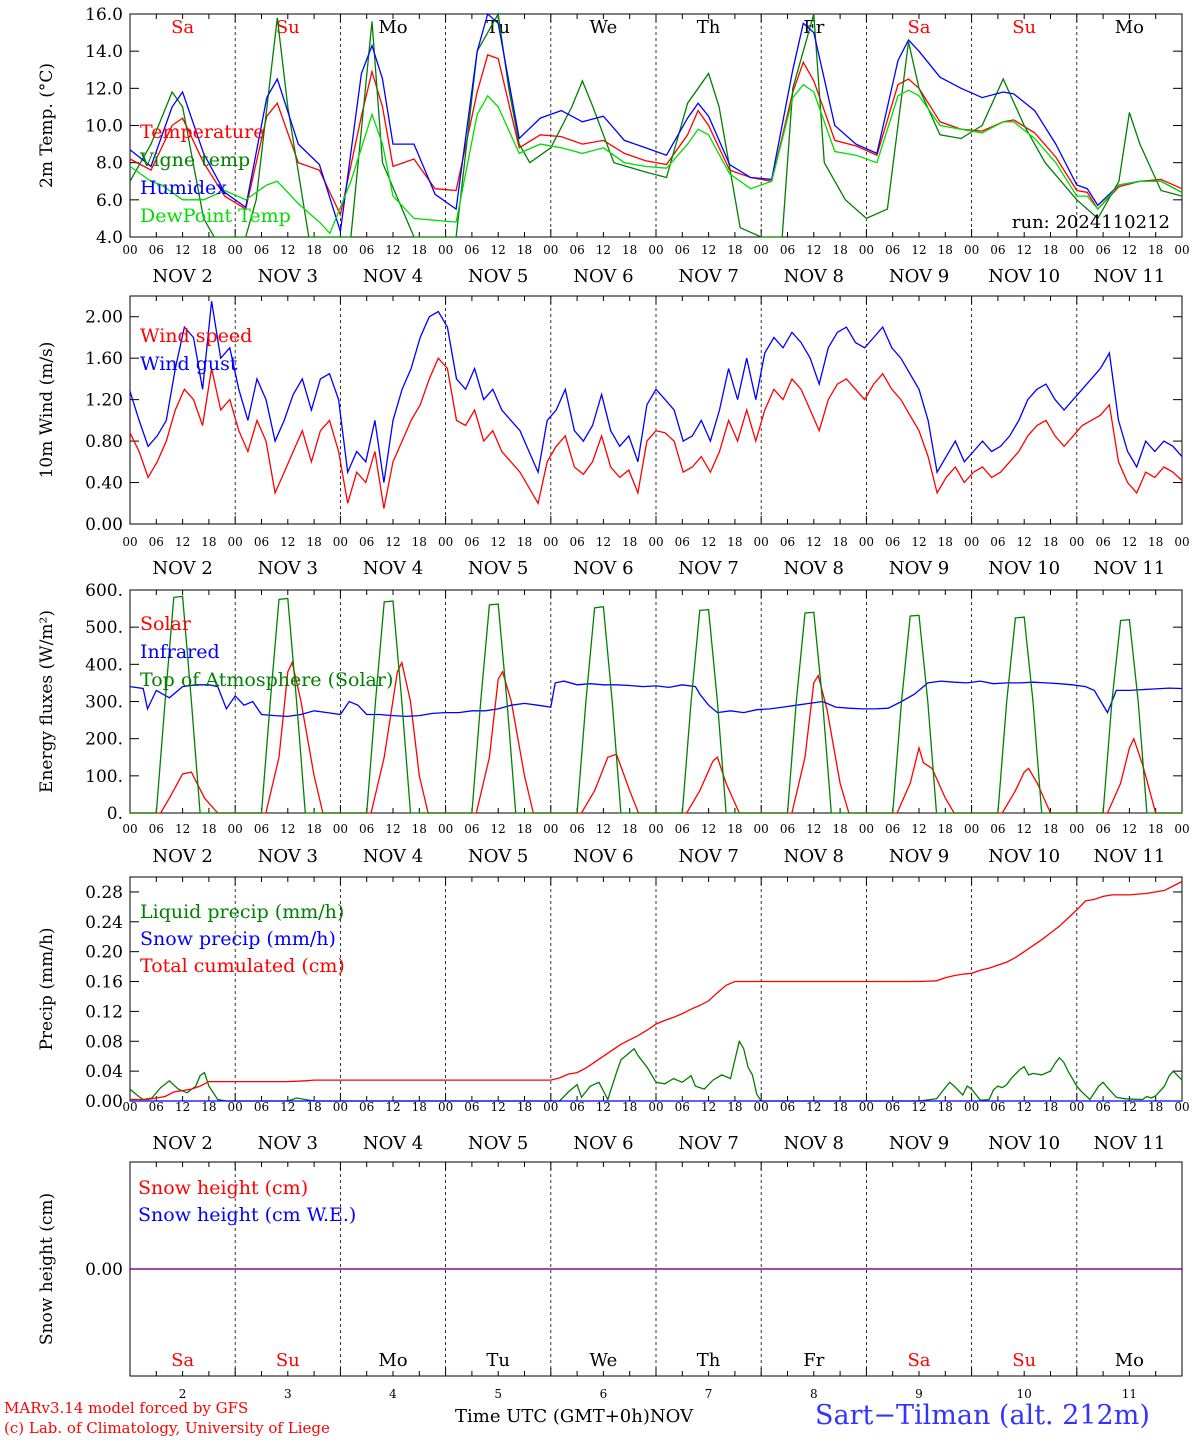 This screenshot has width=1194, height=1440. I want to click on day-number-label: 9, so click(919, 1394).